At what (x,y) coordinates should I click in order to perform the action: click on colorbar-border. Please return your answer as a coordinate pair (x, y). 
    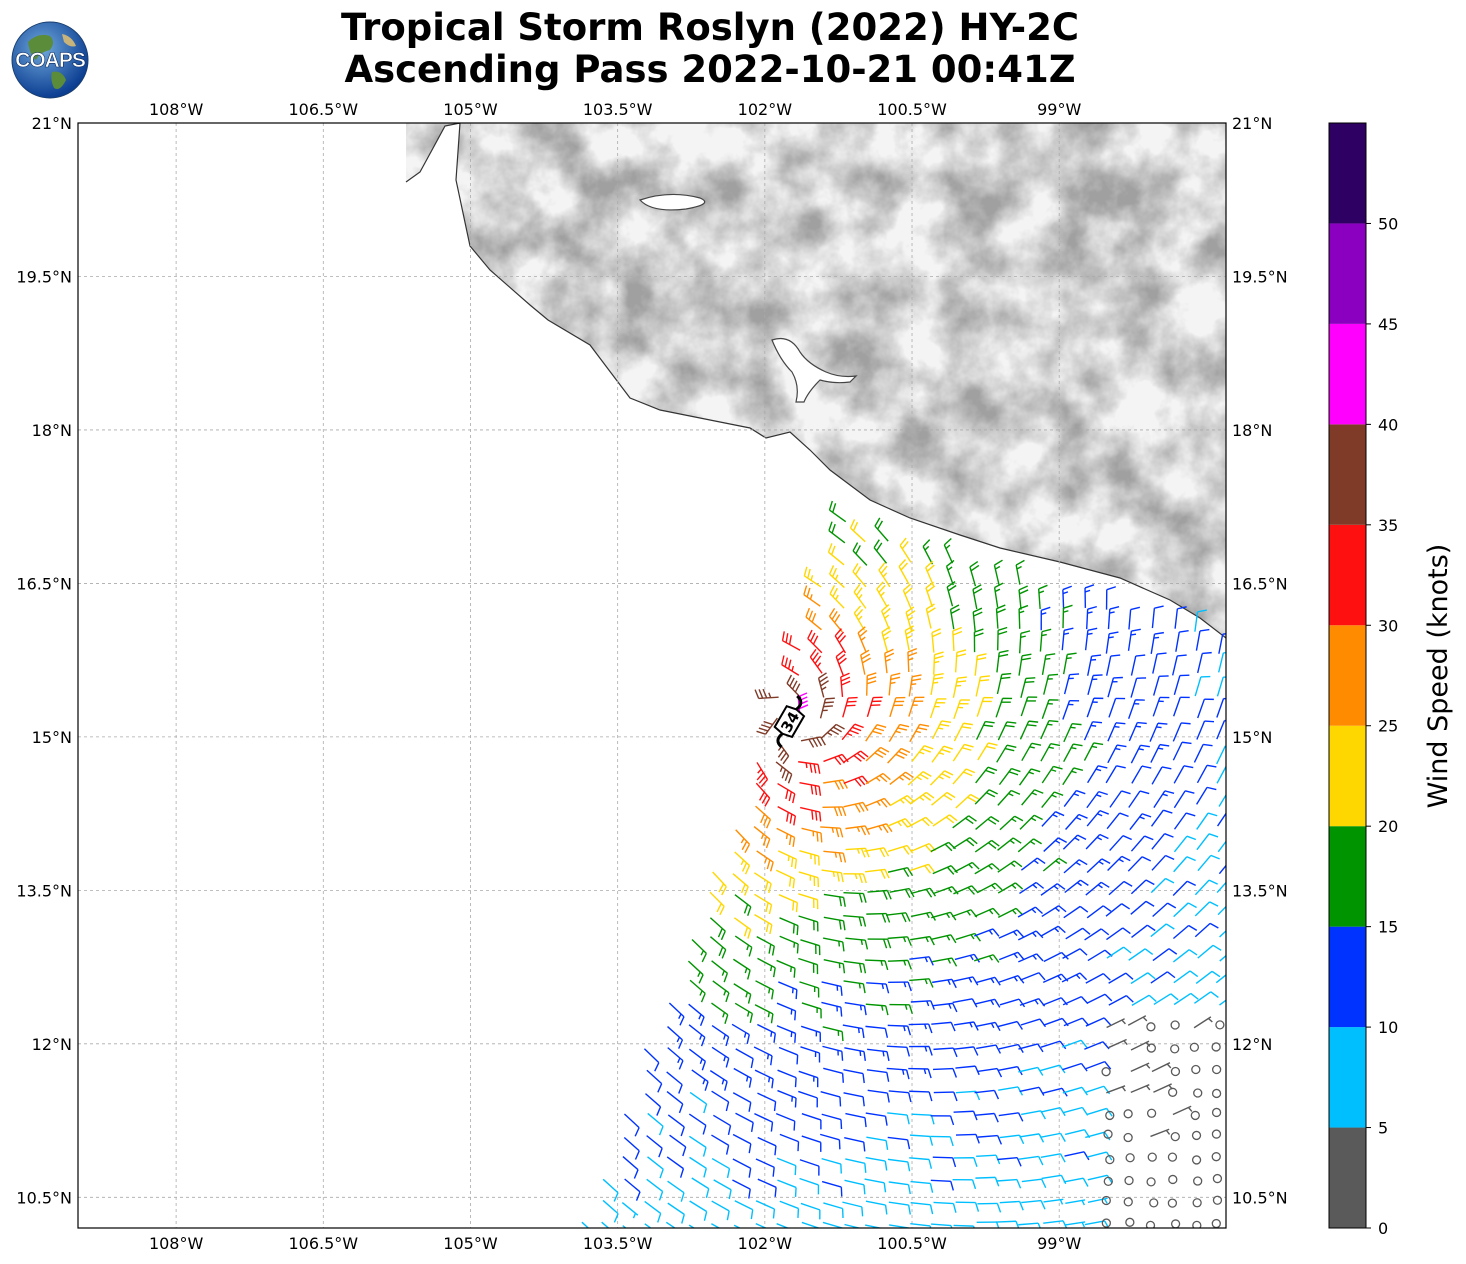
    Looking at the image, I should click on (1347, 675).